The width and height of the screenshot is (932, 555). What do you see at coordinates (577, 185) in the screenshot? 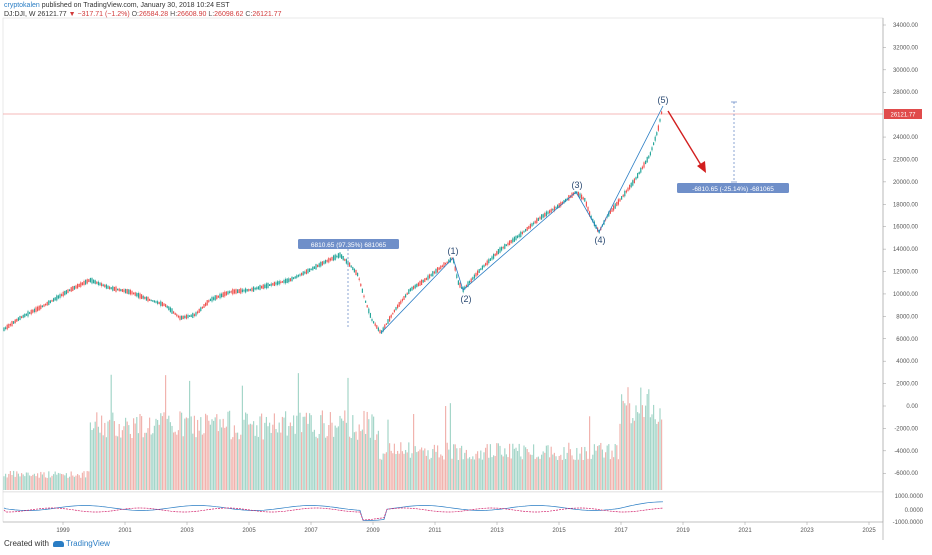
I see `wave-label-3: (3)` at bounding box center [577, 185].